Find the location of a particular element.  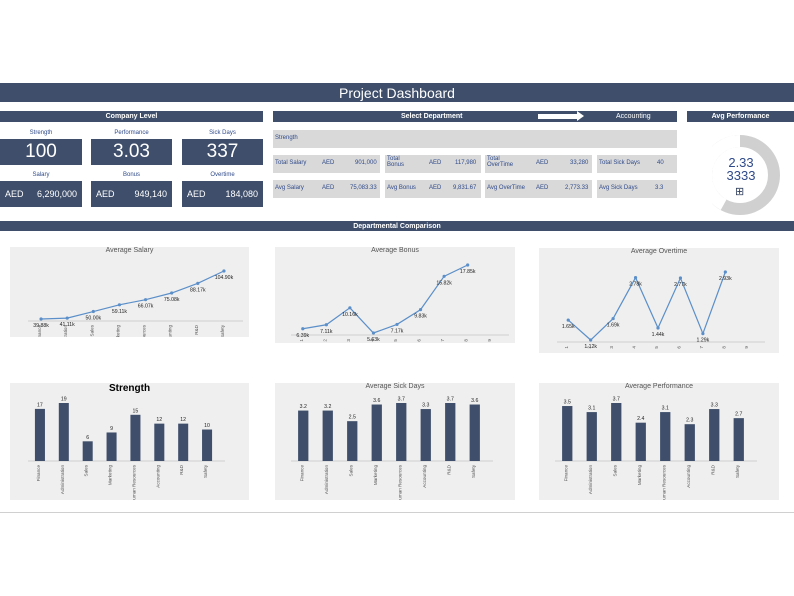

data-label: 1.12k is located at coordinates (590, 347).